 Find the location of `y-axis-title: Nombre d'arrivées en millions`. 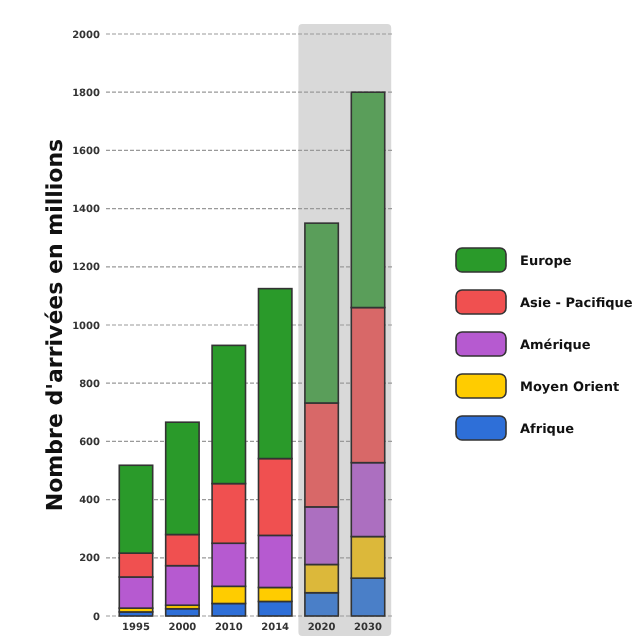

y-axis-title: Nombre d'arrivées en millions is located at coordinates (55, 324).